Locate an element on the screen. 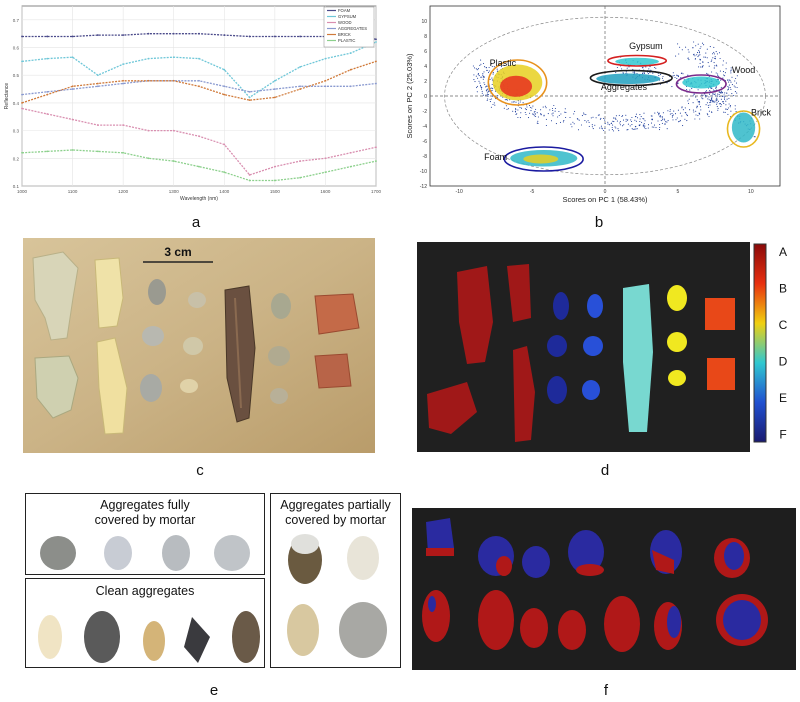  legend-label: BRICK is located at coordinates (344, 34).